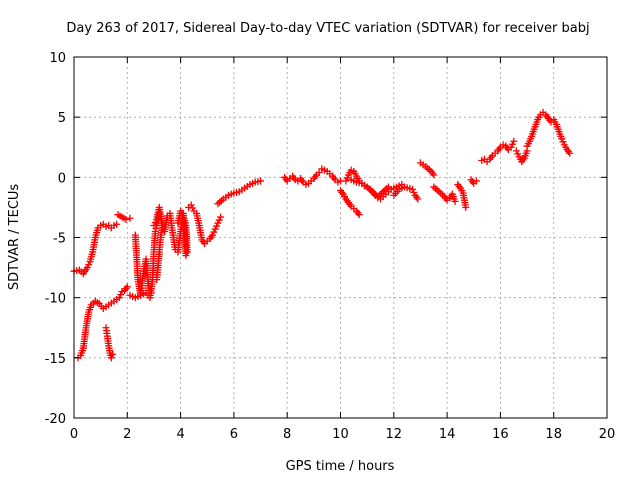 This screenshot has width=640, height=480. What do you see at coordinates (287, 434) in the screenshot?
I see `x-tick-label: 8` at bounding box center [287, 434].